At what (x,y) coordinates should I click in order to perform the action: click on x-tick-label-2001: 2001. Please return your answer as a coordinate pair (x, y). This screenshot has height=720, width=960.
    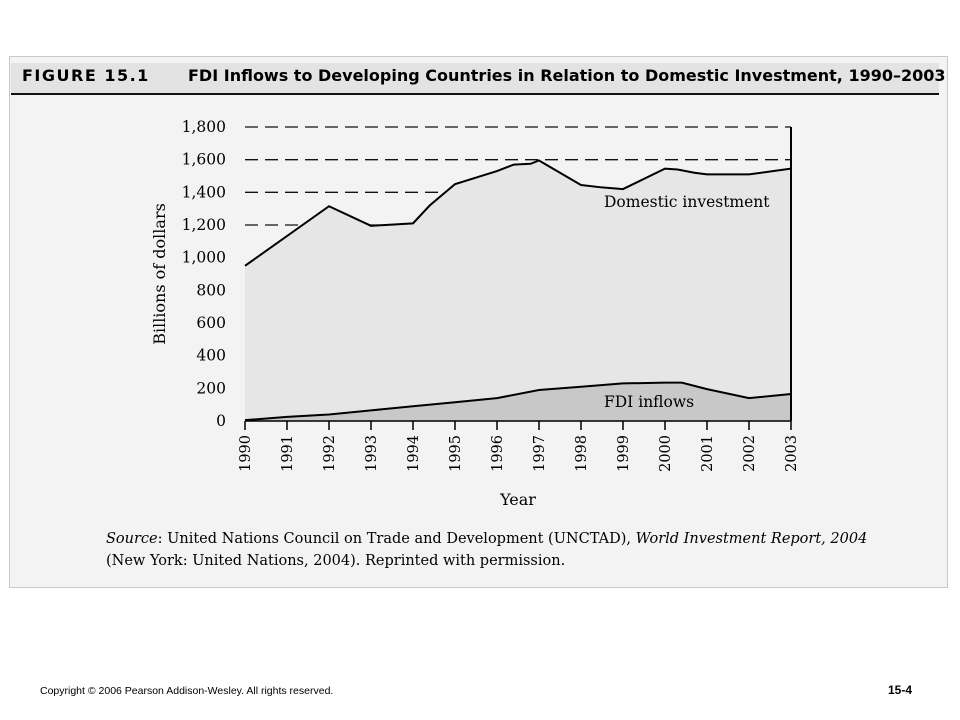
    Looking at the image, I should click on (708, 453).